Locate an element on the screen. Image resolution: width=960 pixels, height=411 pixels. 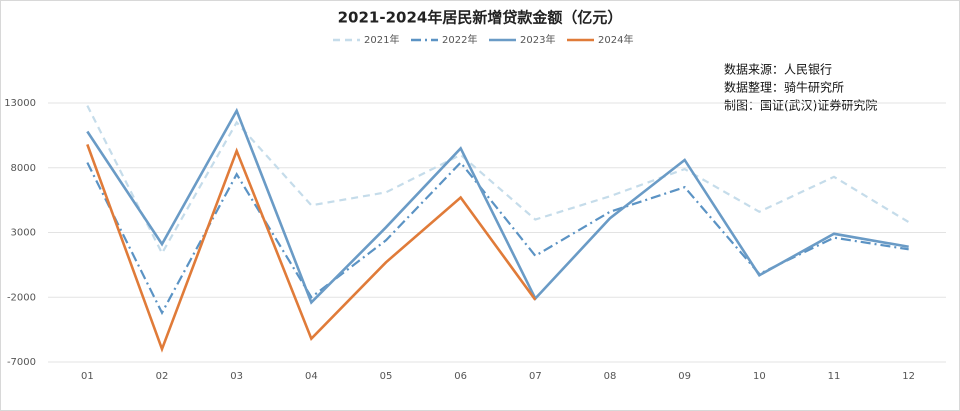
x-tick-label: 07 is located at coordinates (535, 376).